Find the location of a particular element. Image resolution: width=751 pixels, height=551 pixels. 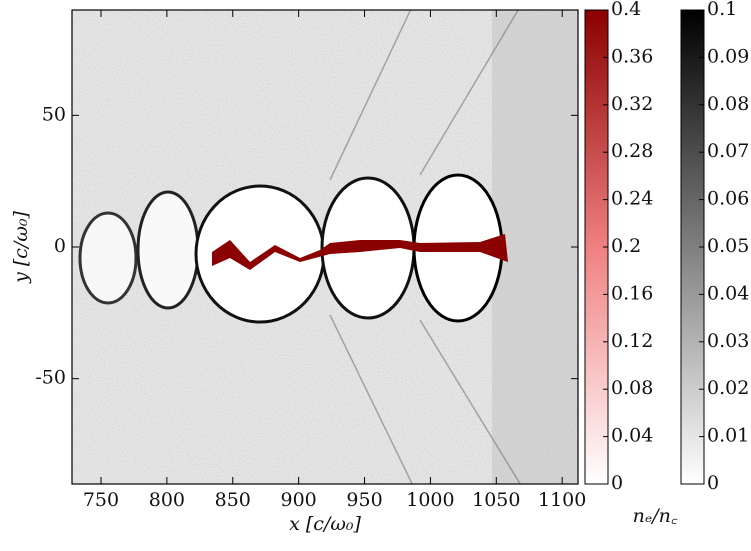

x-tick-label: 900 is located at coordinates (299, 500).